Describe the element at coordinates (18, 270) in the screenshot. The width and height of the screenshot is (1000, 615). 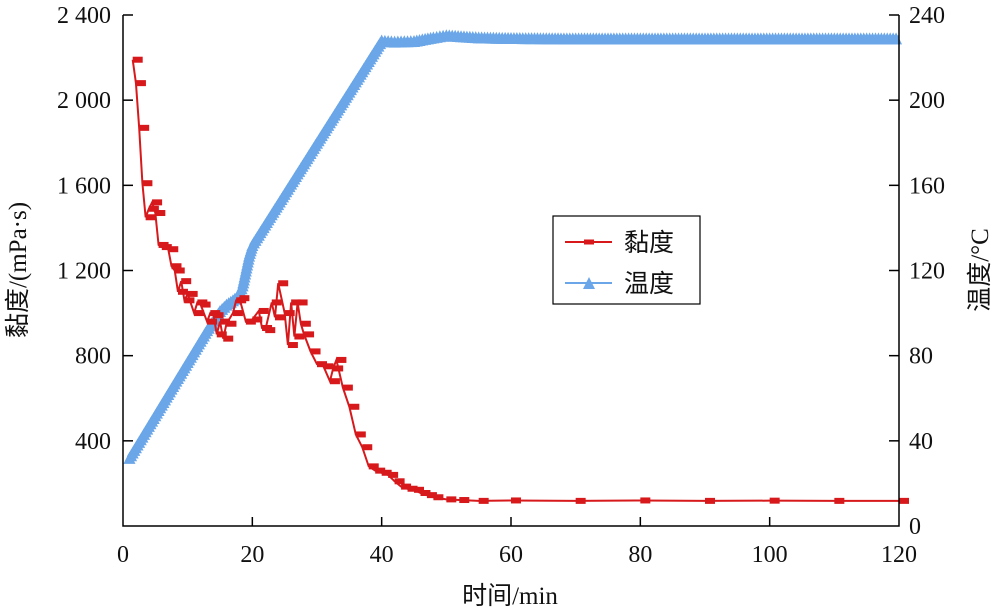
I see `y-axis-label: 黏度/(mPa·s)` at that location.